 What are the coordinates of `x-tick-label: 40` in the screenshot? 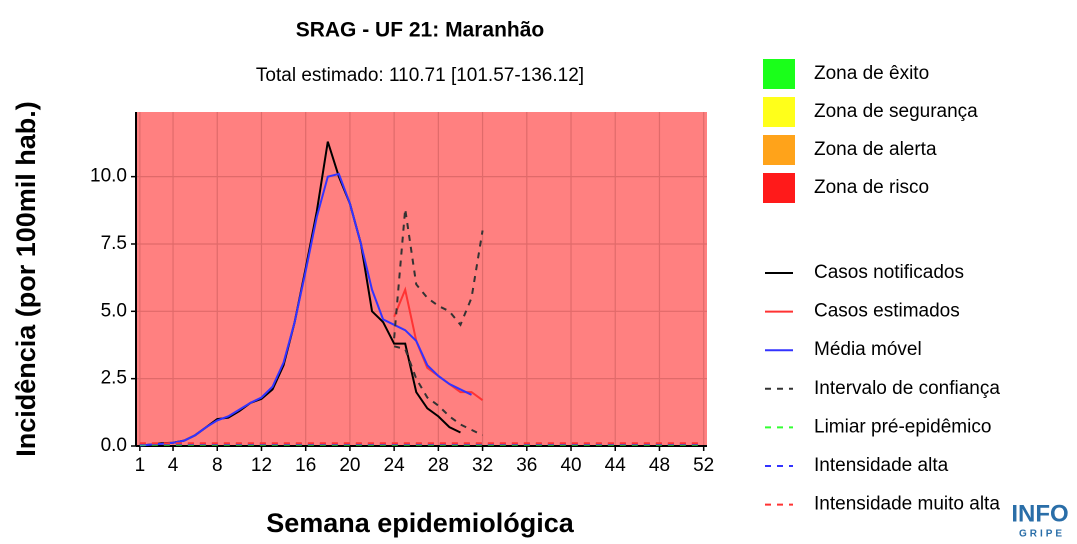 It's located at (570, 465).